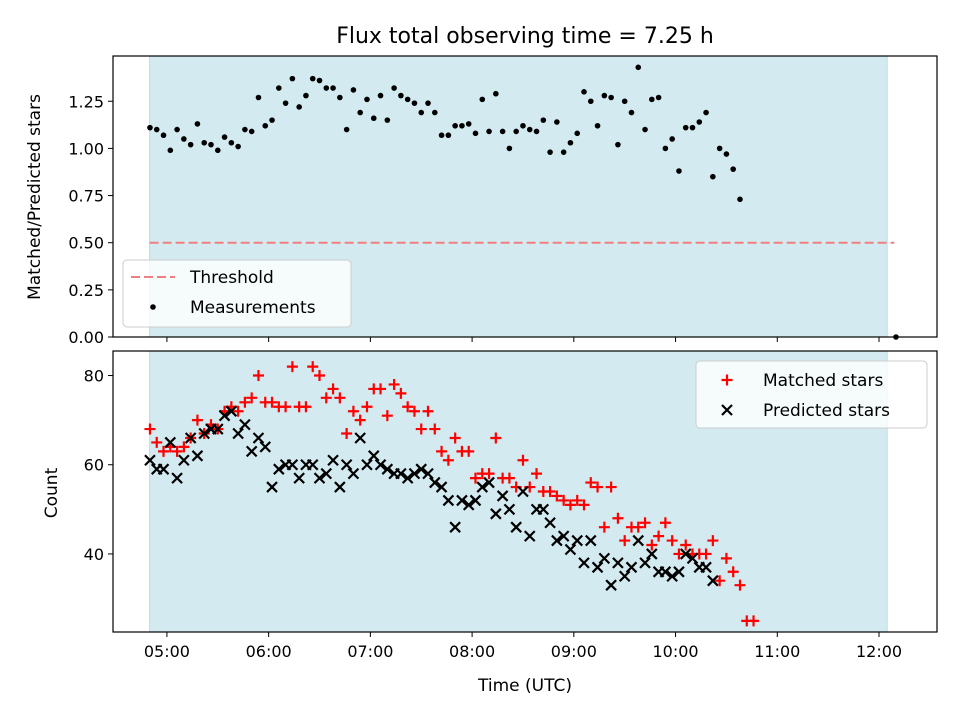  Describe the element at coordinates (811, 394) in the screenshot. I see `legend-box` at that location.